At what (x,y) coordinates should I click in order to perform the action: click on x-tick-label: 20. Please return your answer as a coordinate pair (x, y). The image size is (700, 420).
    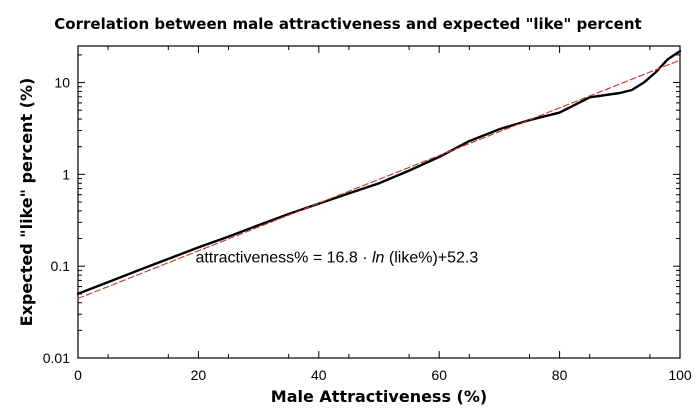
    Looking at the image, I should click on (199, 375).